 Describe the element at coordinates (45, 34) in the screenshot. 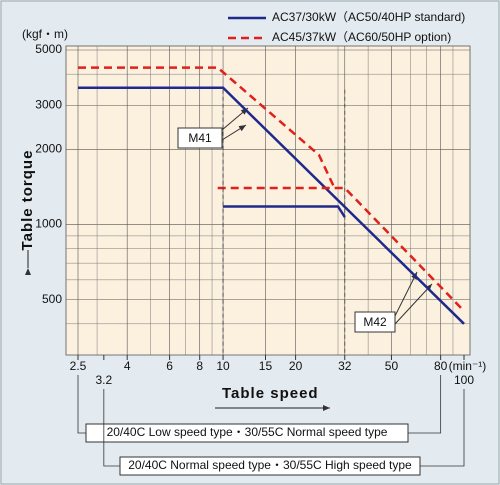

I see `y-unit: (kgf・m)` at that location.